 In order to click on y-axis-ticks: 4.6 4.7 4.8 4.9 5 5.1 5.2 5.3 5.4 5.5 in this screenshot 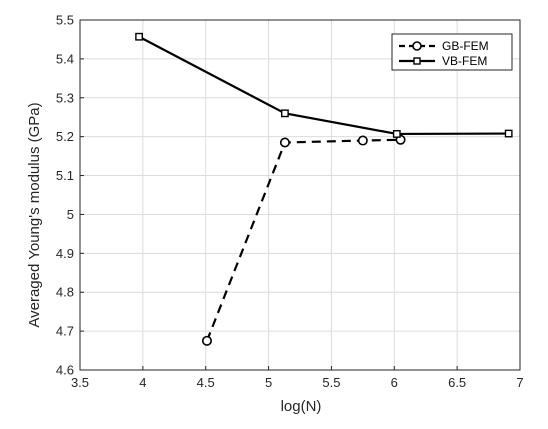, I will do `click(70, 195)`.